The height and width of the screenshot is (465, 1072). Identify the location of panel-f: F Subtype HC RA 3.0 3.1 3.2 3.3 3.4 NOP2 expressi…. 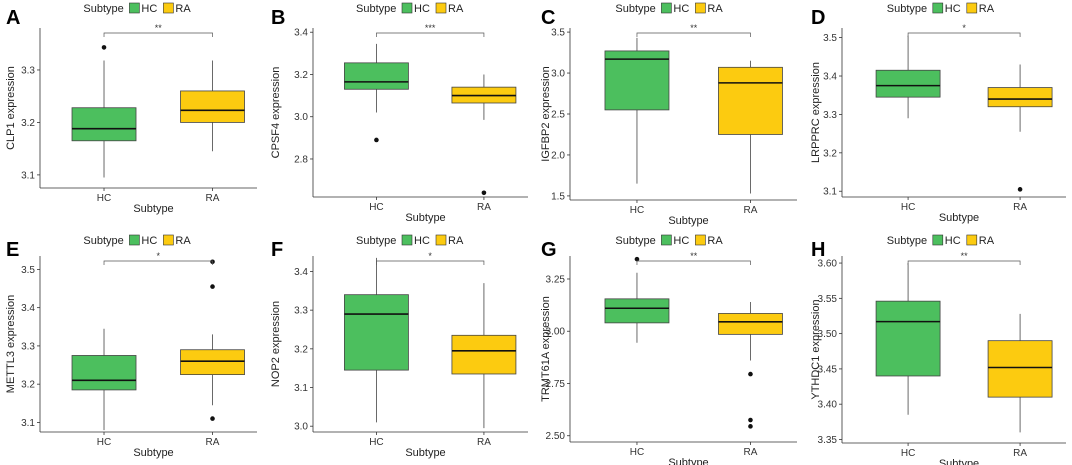
(399, 346).